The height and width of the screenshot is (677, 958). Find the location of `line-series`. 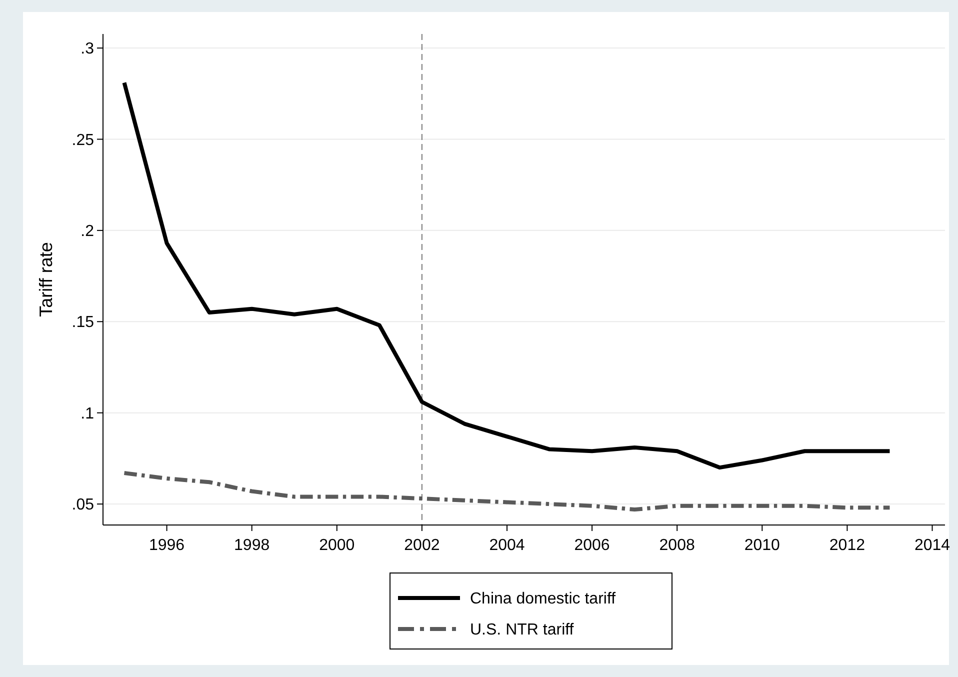

line-series is located at coordinates (507, 491).